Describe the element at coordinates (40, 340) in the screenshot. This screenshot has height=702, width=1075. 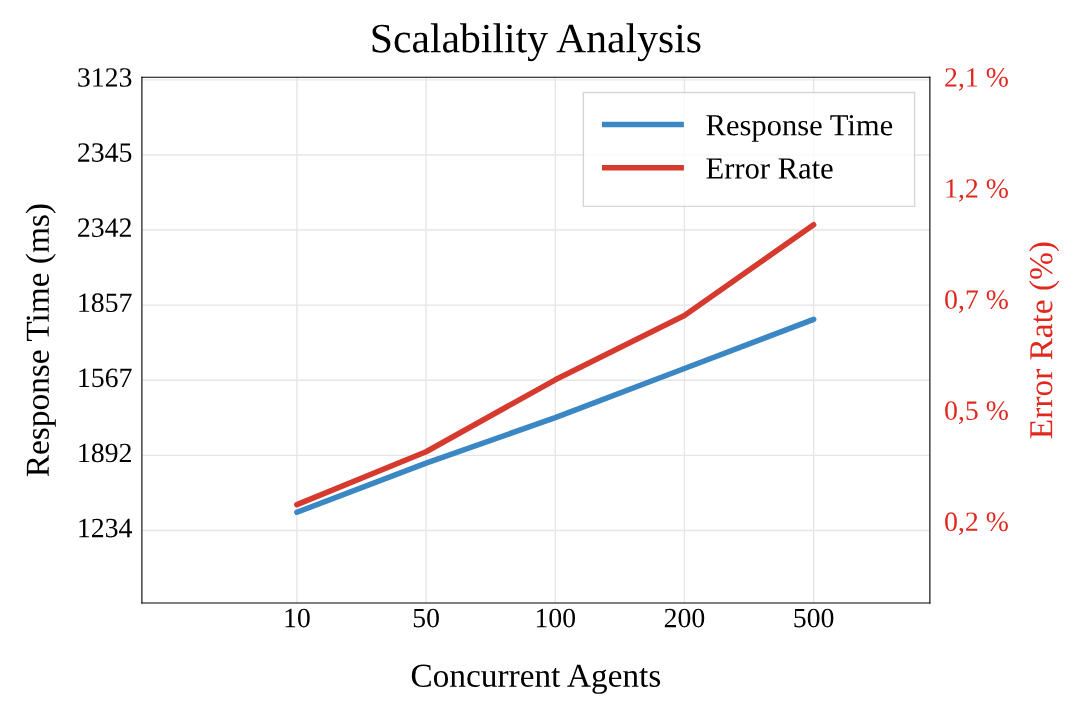
I see `y-axis-title: Response Time (ms)` at that location.